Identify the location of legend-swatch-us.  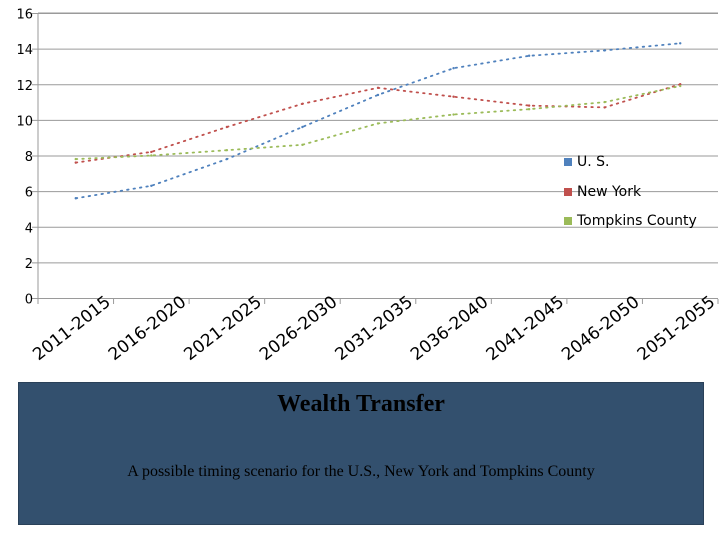
(568, 162).